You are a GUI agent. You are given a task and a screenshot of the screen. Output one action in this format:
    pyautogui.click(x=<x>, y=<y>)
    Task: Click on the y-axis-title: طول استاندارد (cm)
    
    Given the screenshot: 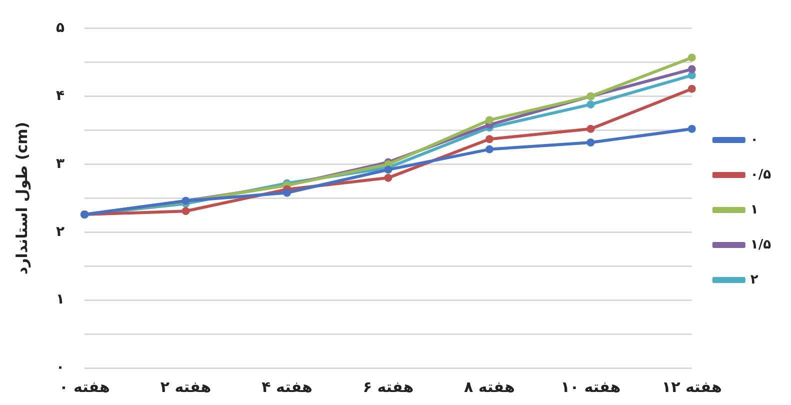 What is the action you would take?
    pyautogui.click(x=21, y=198)
    